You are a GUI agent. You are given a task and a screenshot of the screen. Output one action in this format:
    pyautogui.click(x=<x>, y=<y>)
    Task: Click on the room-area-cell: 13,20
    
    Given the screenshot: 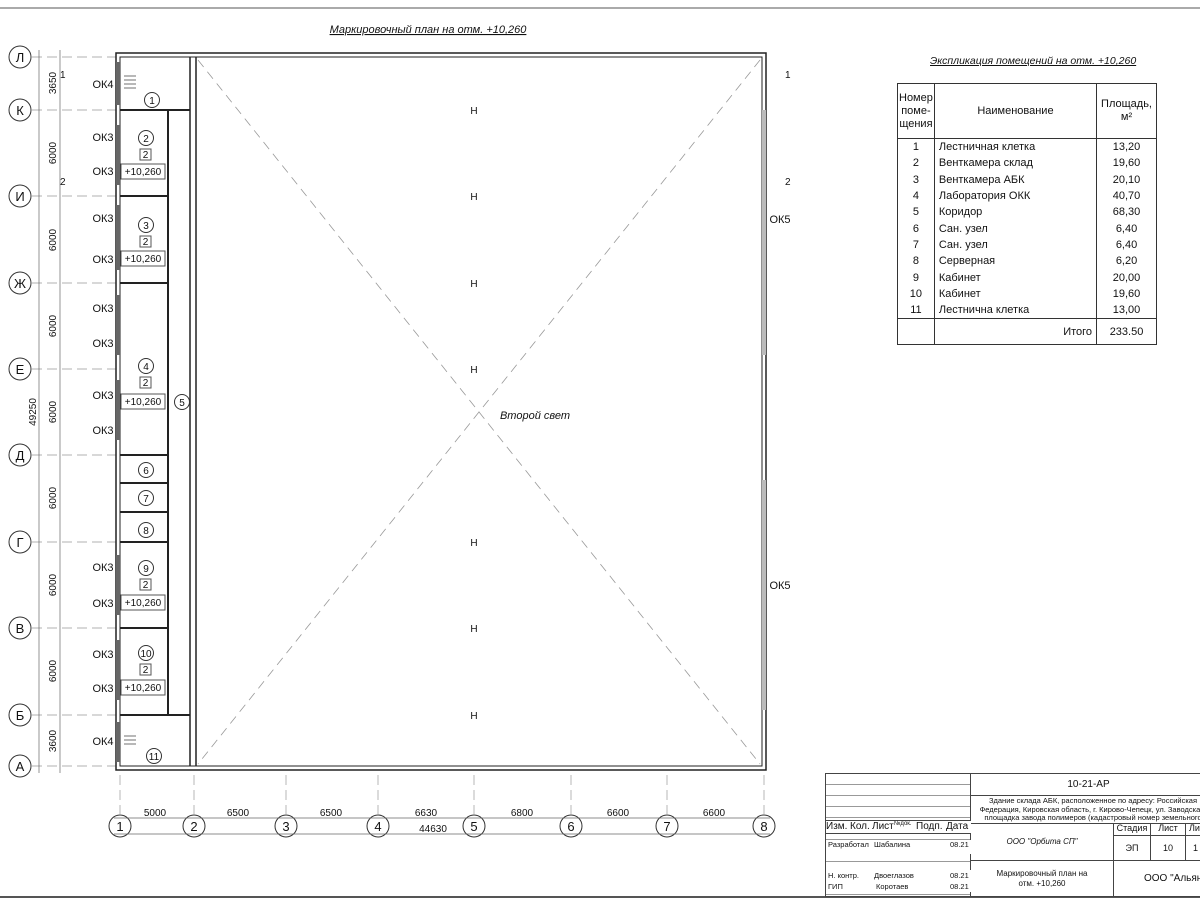 What is the action you would take?
    pyautogui.click(x=1126, y=147)
    